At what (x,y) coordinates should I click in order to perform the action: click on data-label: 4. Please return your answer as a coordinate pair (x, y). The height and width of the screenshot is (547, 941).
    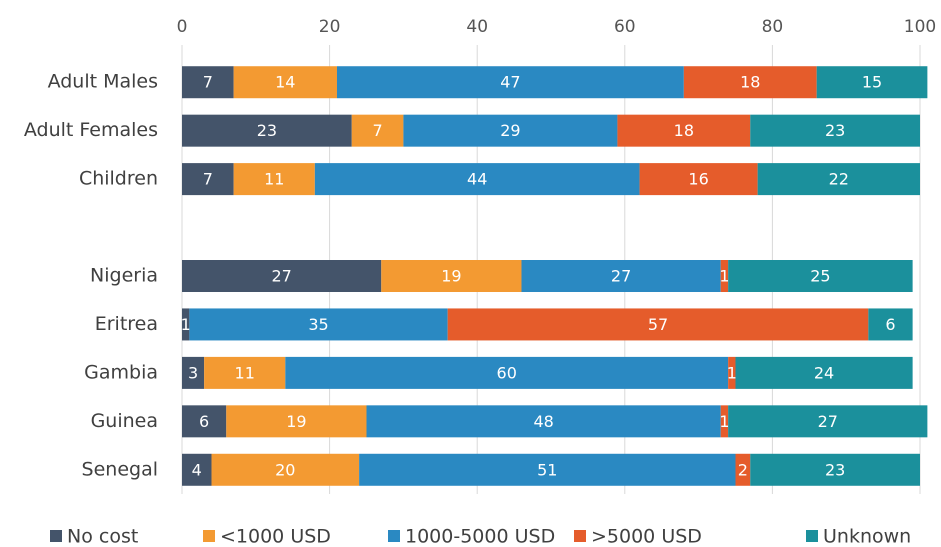
    Looking at the image, I should click on (197, 469).